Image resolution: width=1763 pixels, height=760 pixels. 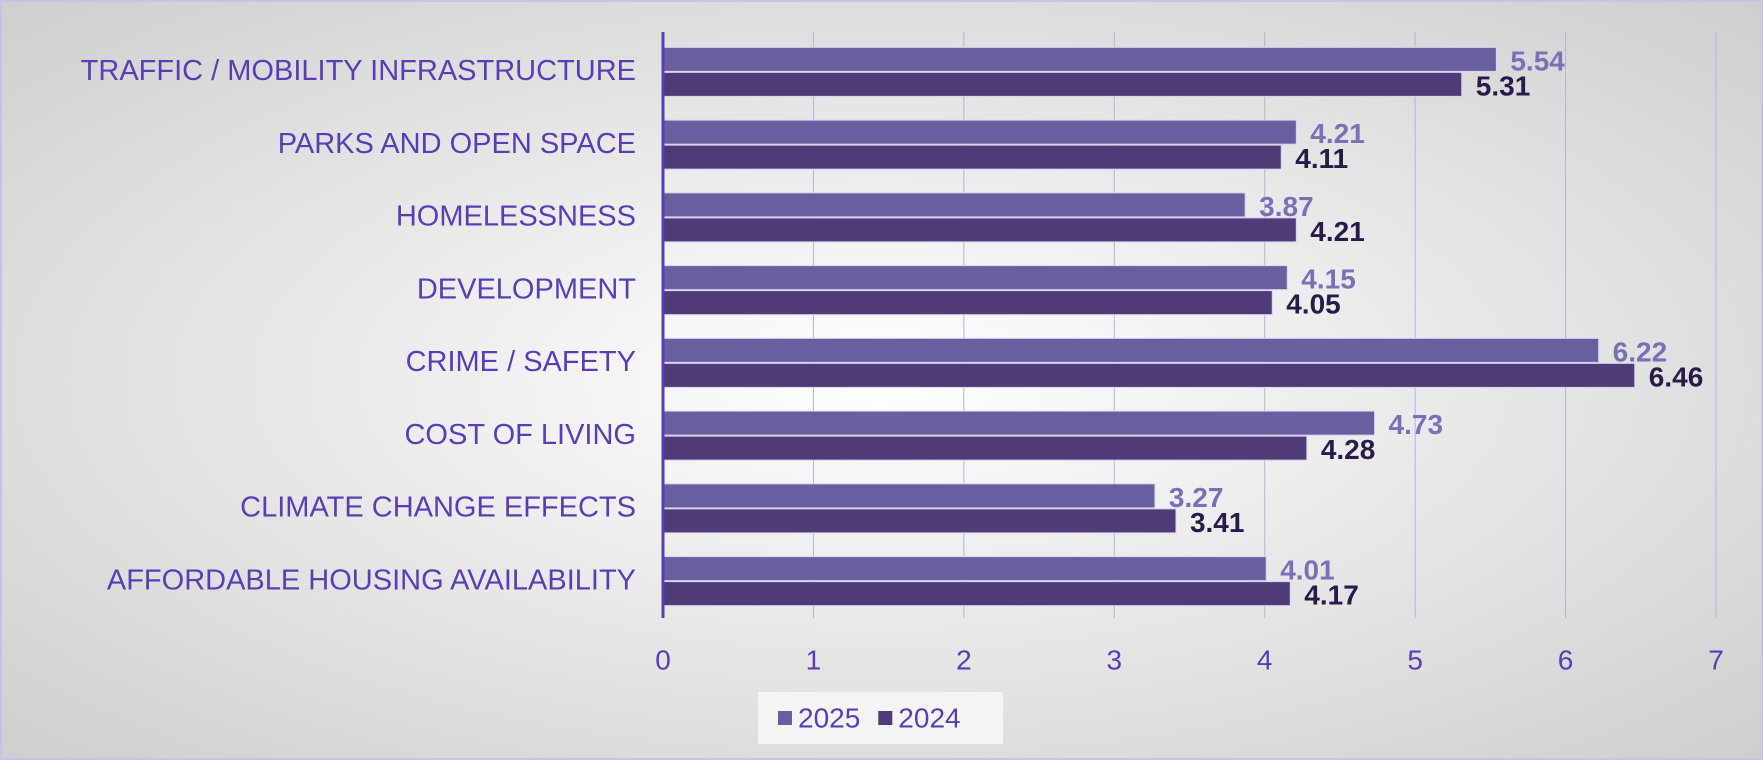 I want to click on data-label: 3.27, so click(x=1196, y=497).